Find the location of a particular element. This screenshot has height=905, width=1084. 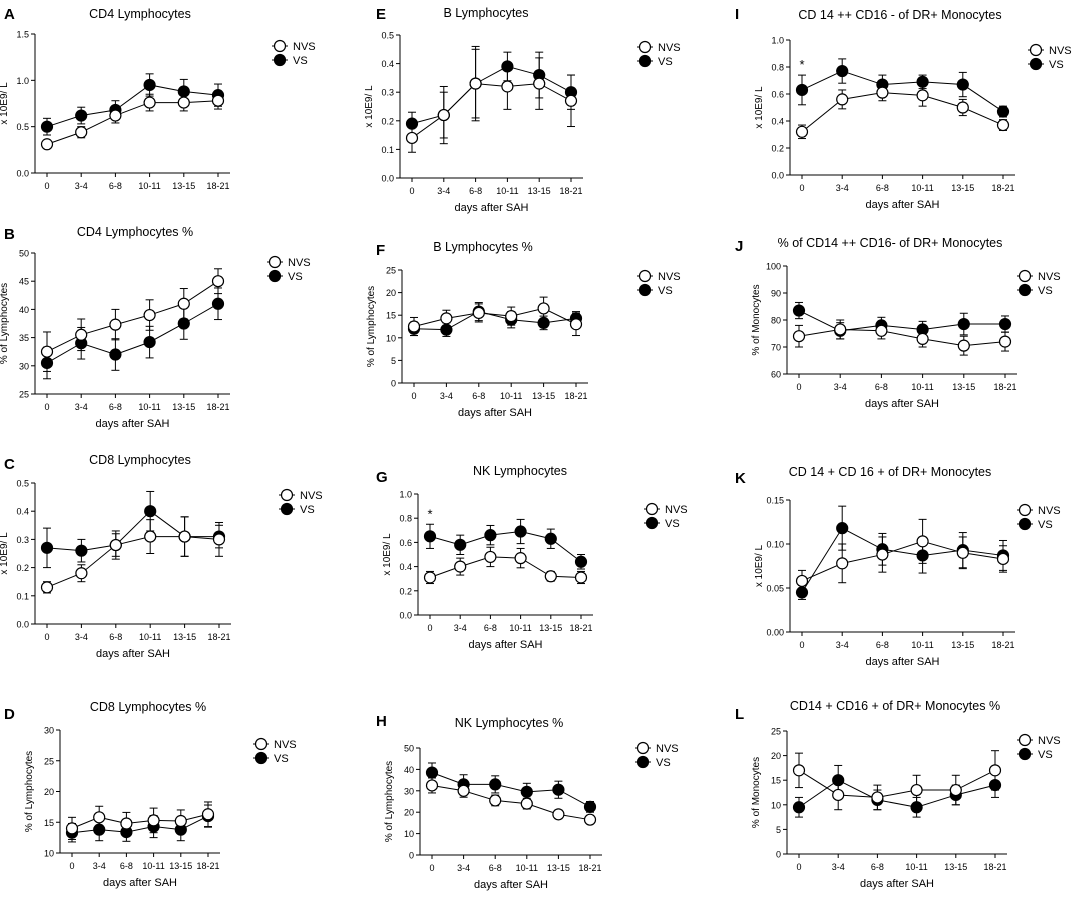

panel-title: CD8 Lymphocytes is located at coordinates (140, 460).